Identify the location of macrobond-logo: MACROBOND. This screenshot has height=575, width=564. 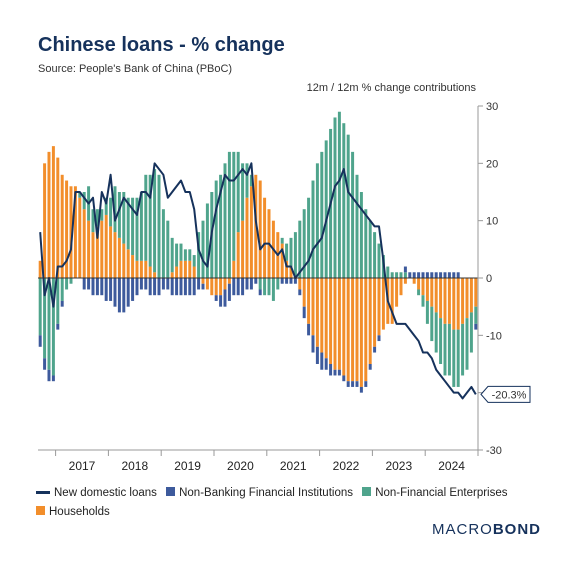
(486, 529).